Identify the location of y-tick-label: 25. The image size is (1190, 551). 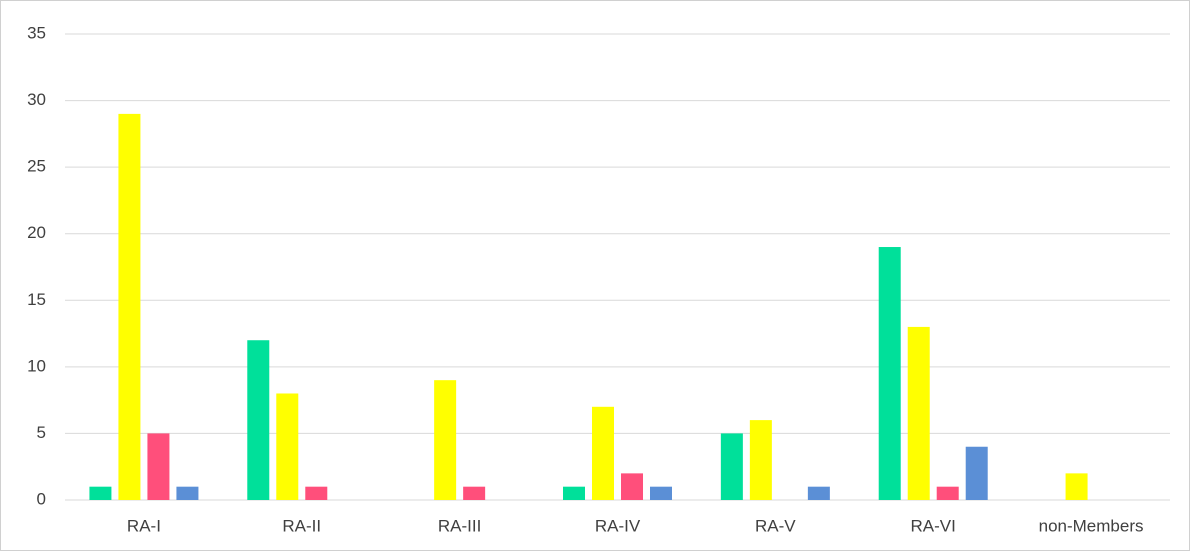
(36, 166).